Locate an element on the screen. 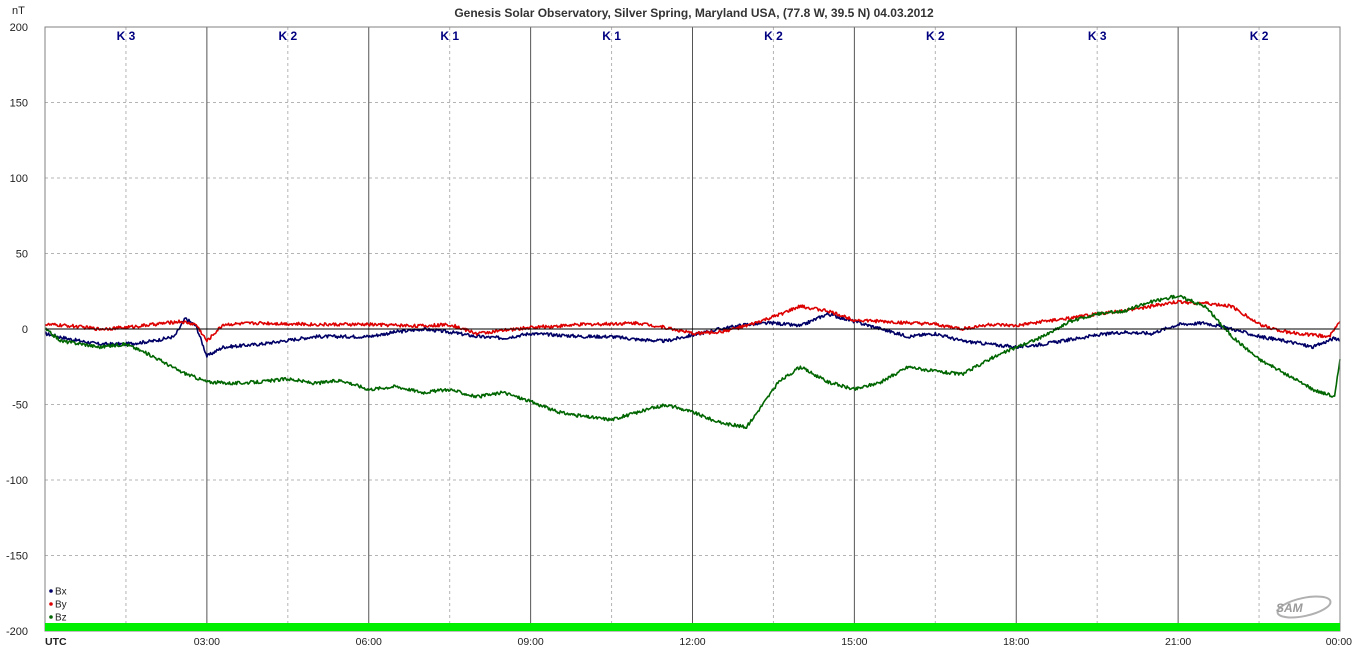  x-tick-label: 15:00 is located at coordinates (854, 642).